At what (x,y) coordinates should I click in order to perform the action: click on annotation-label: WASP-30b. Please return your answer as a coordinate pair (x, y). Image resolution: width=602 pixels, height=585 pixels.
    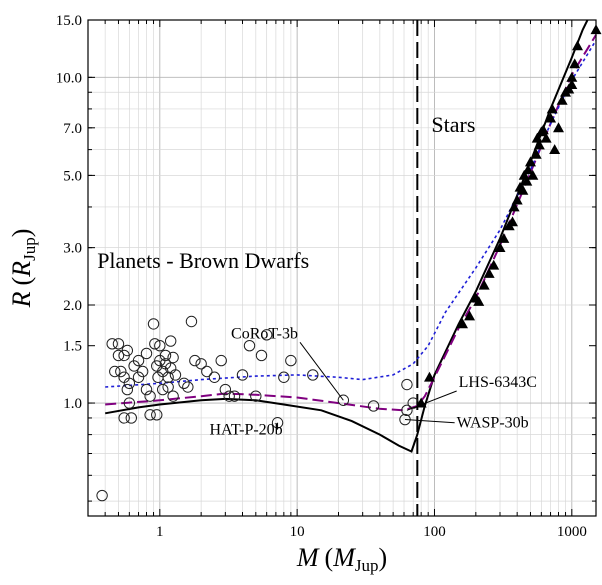
    Looking at the image, I should click on (493, 423).